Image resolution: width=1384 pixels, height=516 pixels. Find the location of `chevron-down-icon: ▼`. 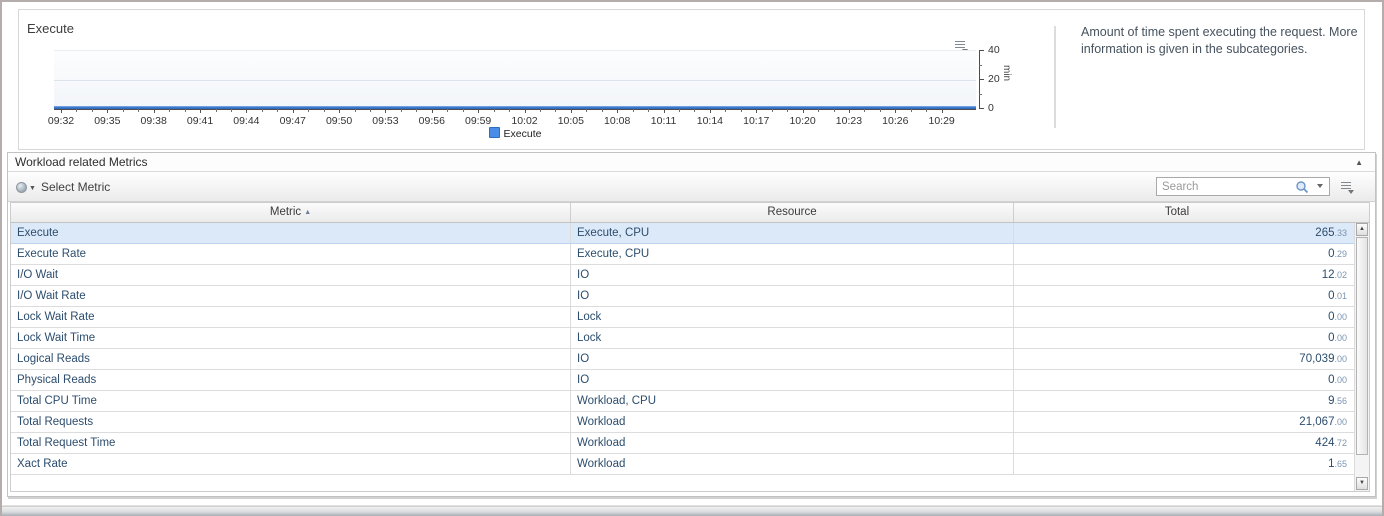

chevron-down-icon: ▼ is located at coordinates (32, 188).